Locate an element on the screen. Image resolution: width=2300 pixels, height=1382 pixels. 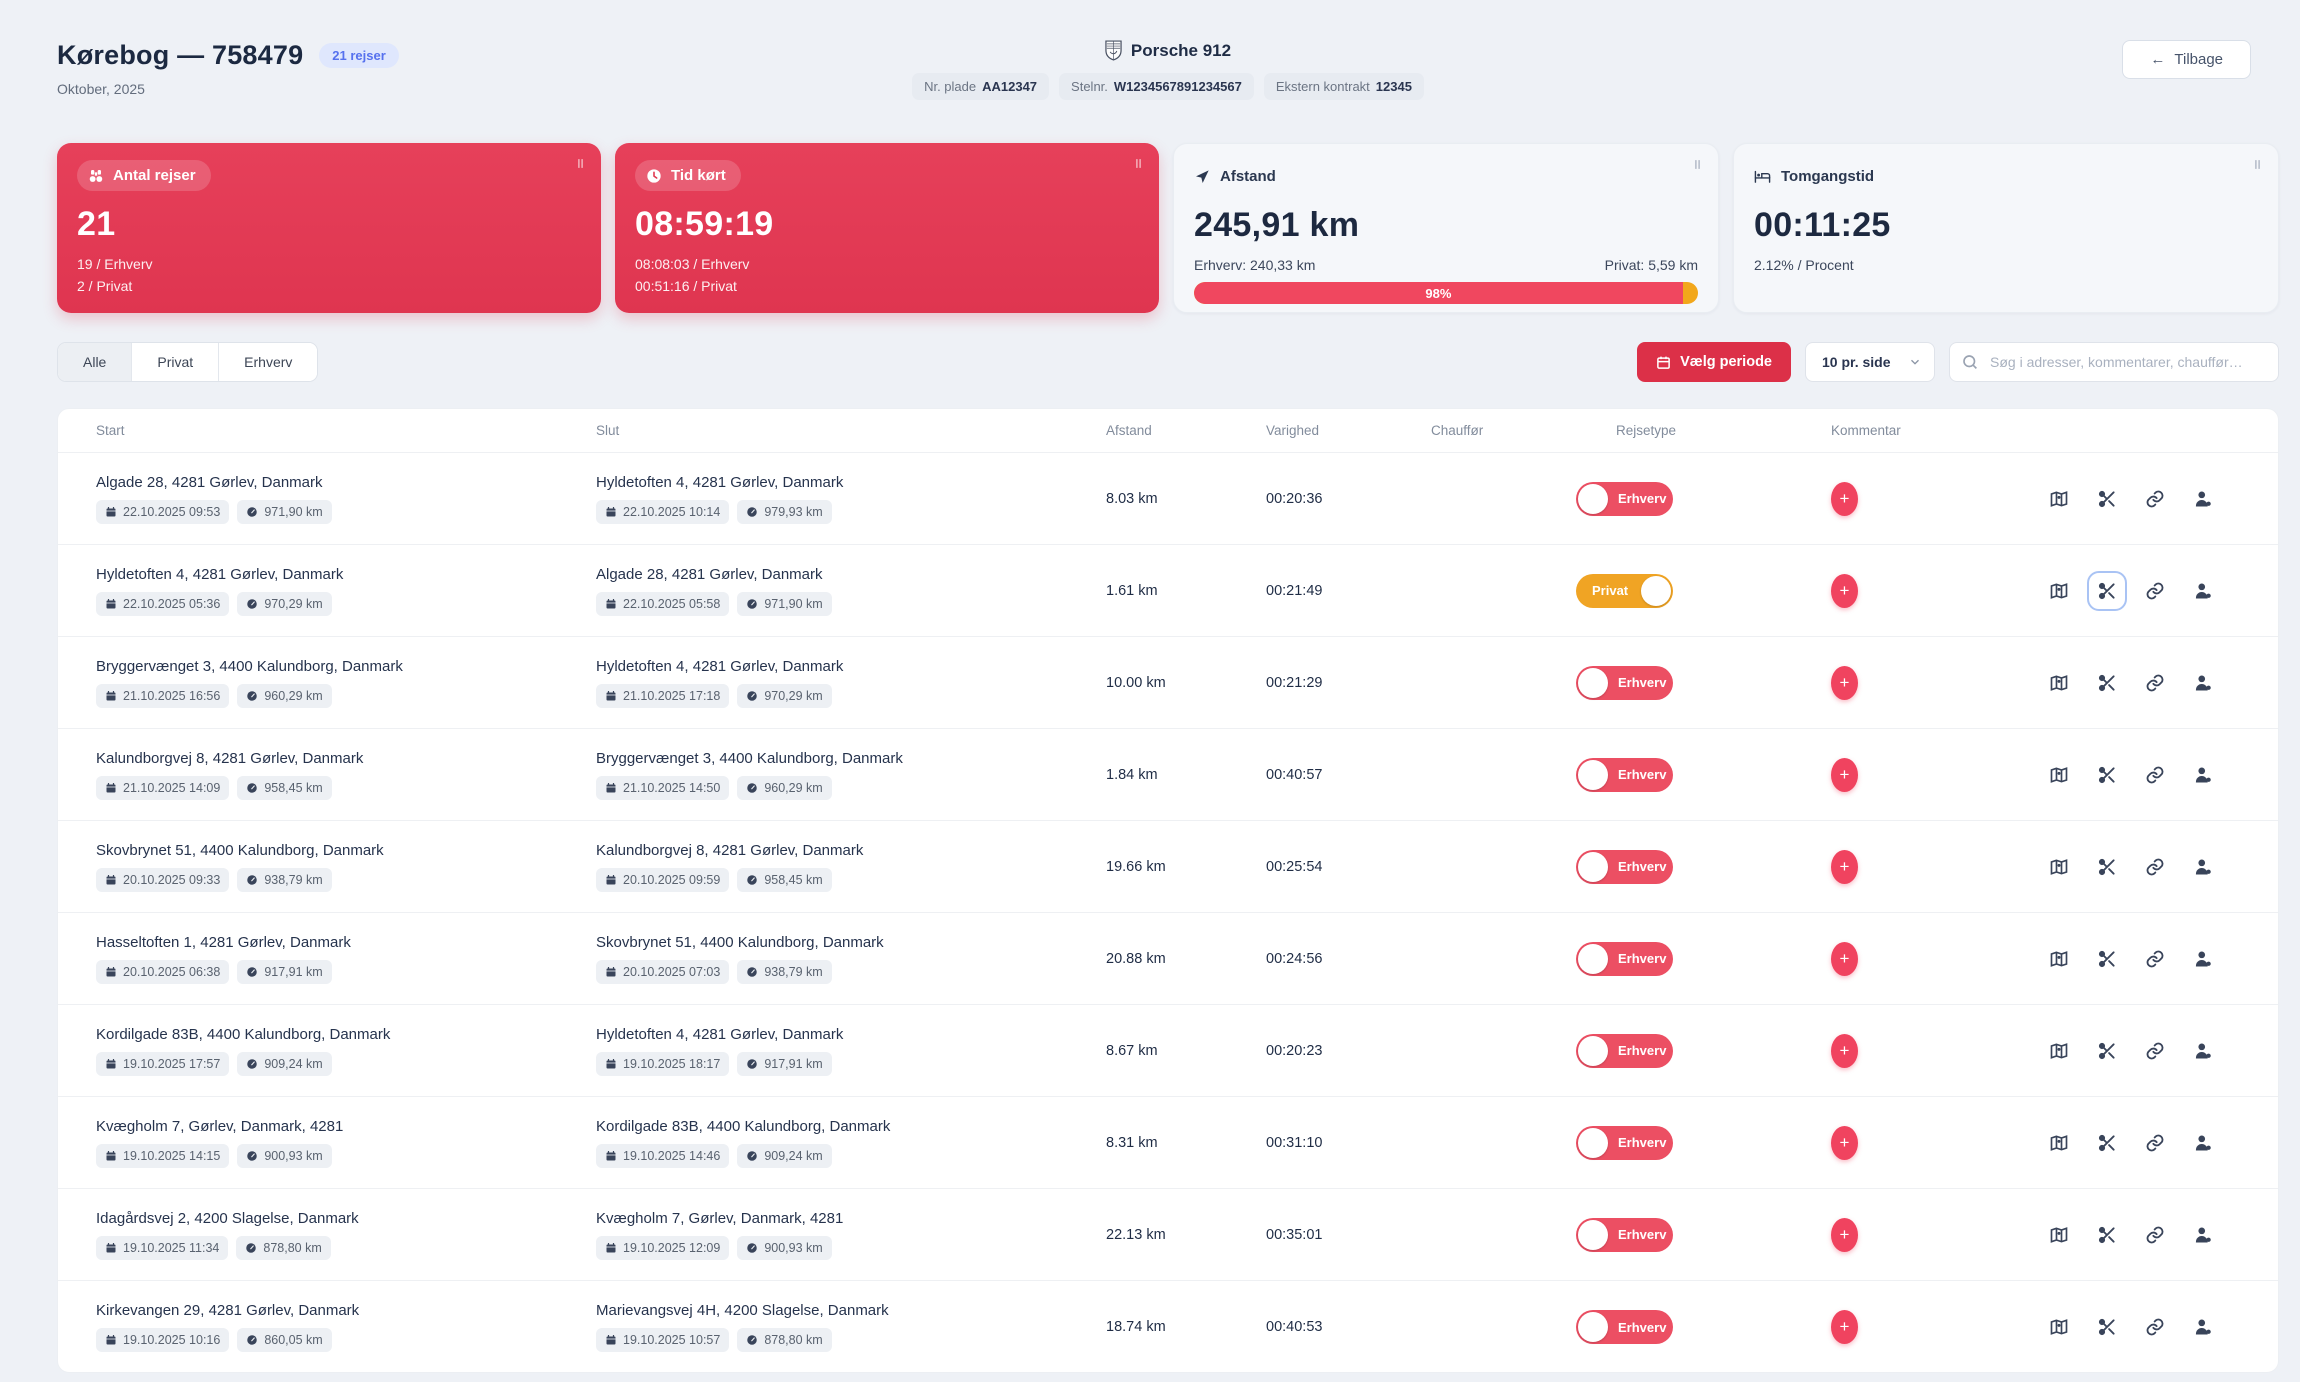
binoculars-icon is located at coordinates (96, 176).